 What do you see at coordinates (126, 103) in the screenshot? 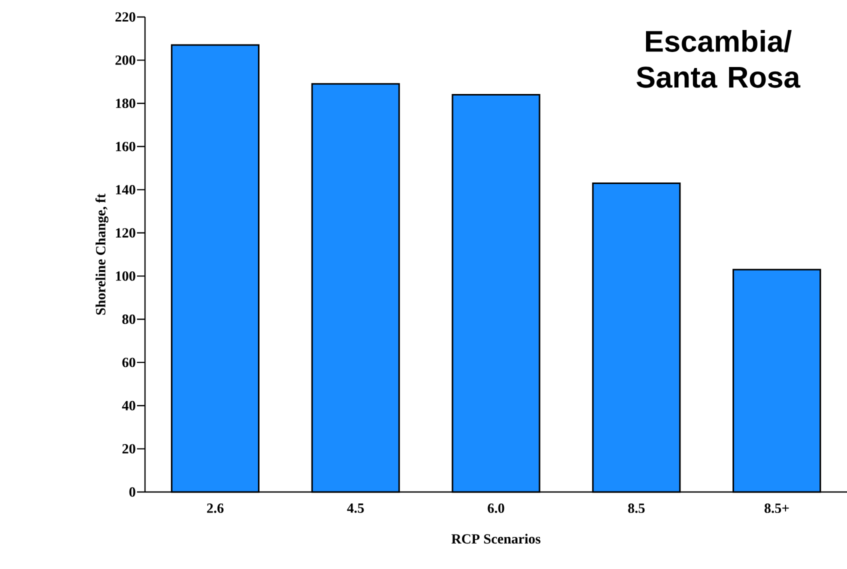
I see `y-tick-label: 180` at bounding box center [126, 103].